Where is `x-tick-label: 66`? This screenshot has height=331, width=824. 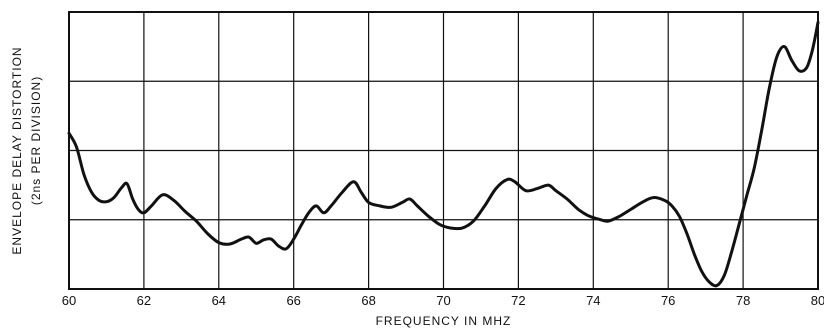
x-tick-label: 66 is located at coordinates (293, 300).